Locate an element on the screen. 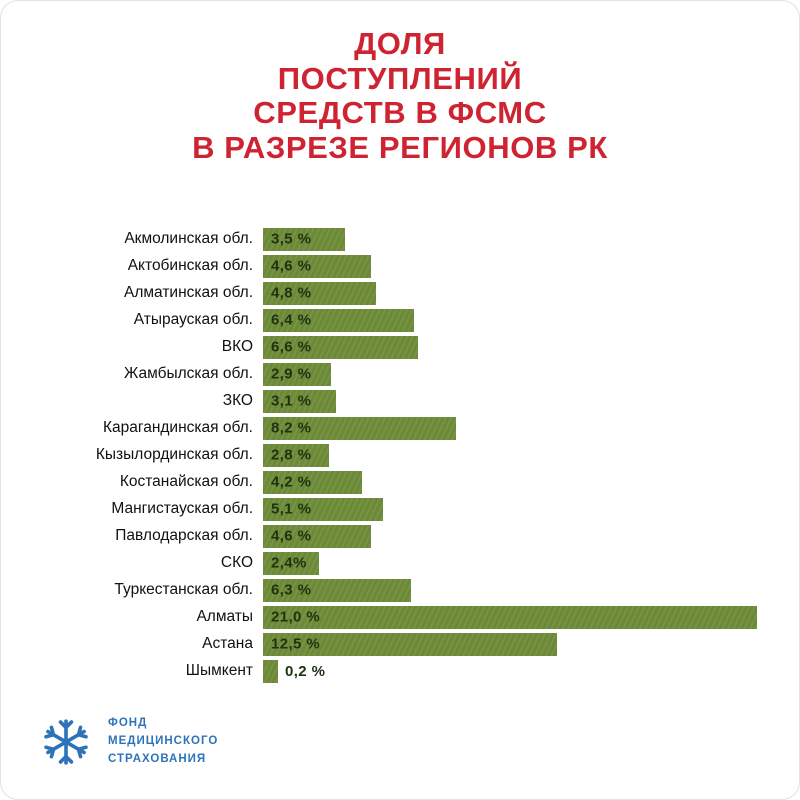 This screenshot has height=800, width=800. bar-value-label: 2,4% is located at coordinates (289, 563).